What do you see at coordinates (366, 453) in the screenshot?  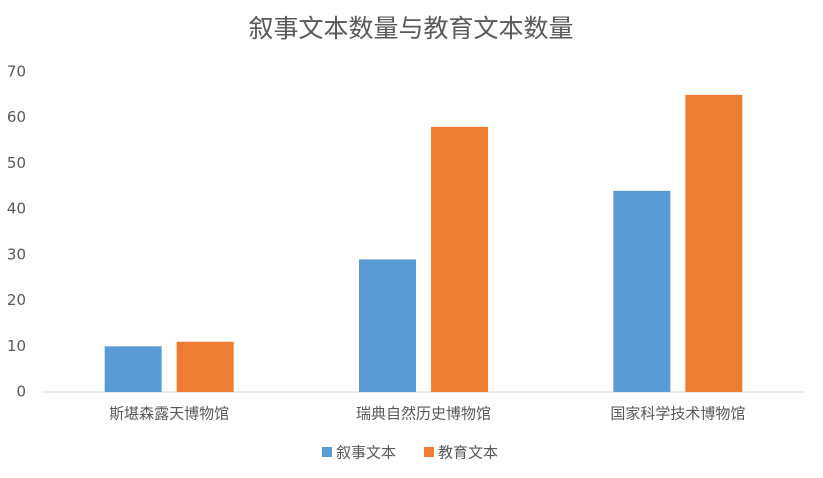 I see `legend-label: 叙事文本` at bounding box center [366, 453].